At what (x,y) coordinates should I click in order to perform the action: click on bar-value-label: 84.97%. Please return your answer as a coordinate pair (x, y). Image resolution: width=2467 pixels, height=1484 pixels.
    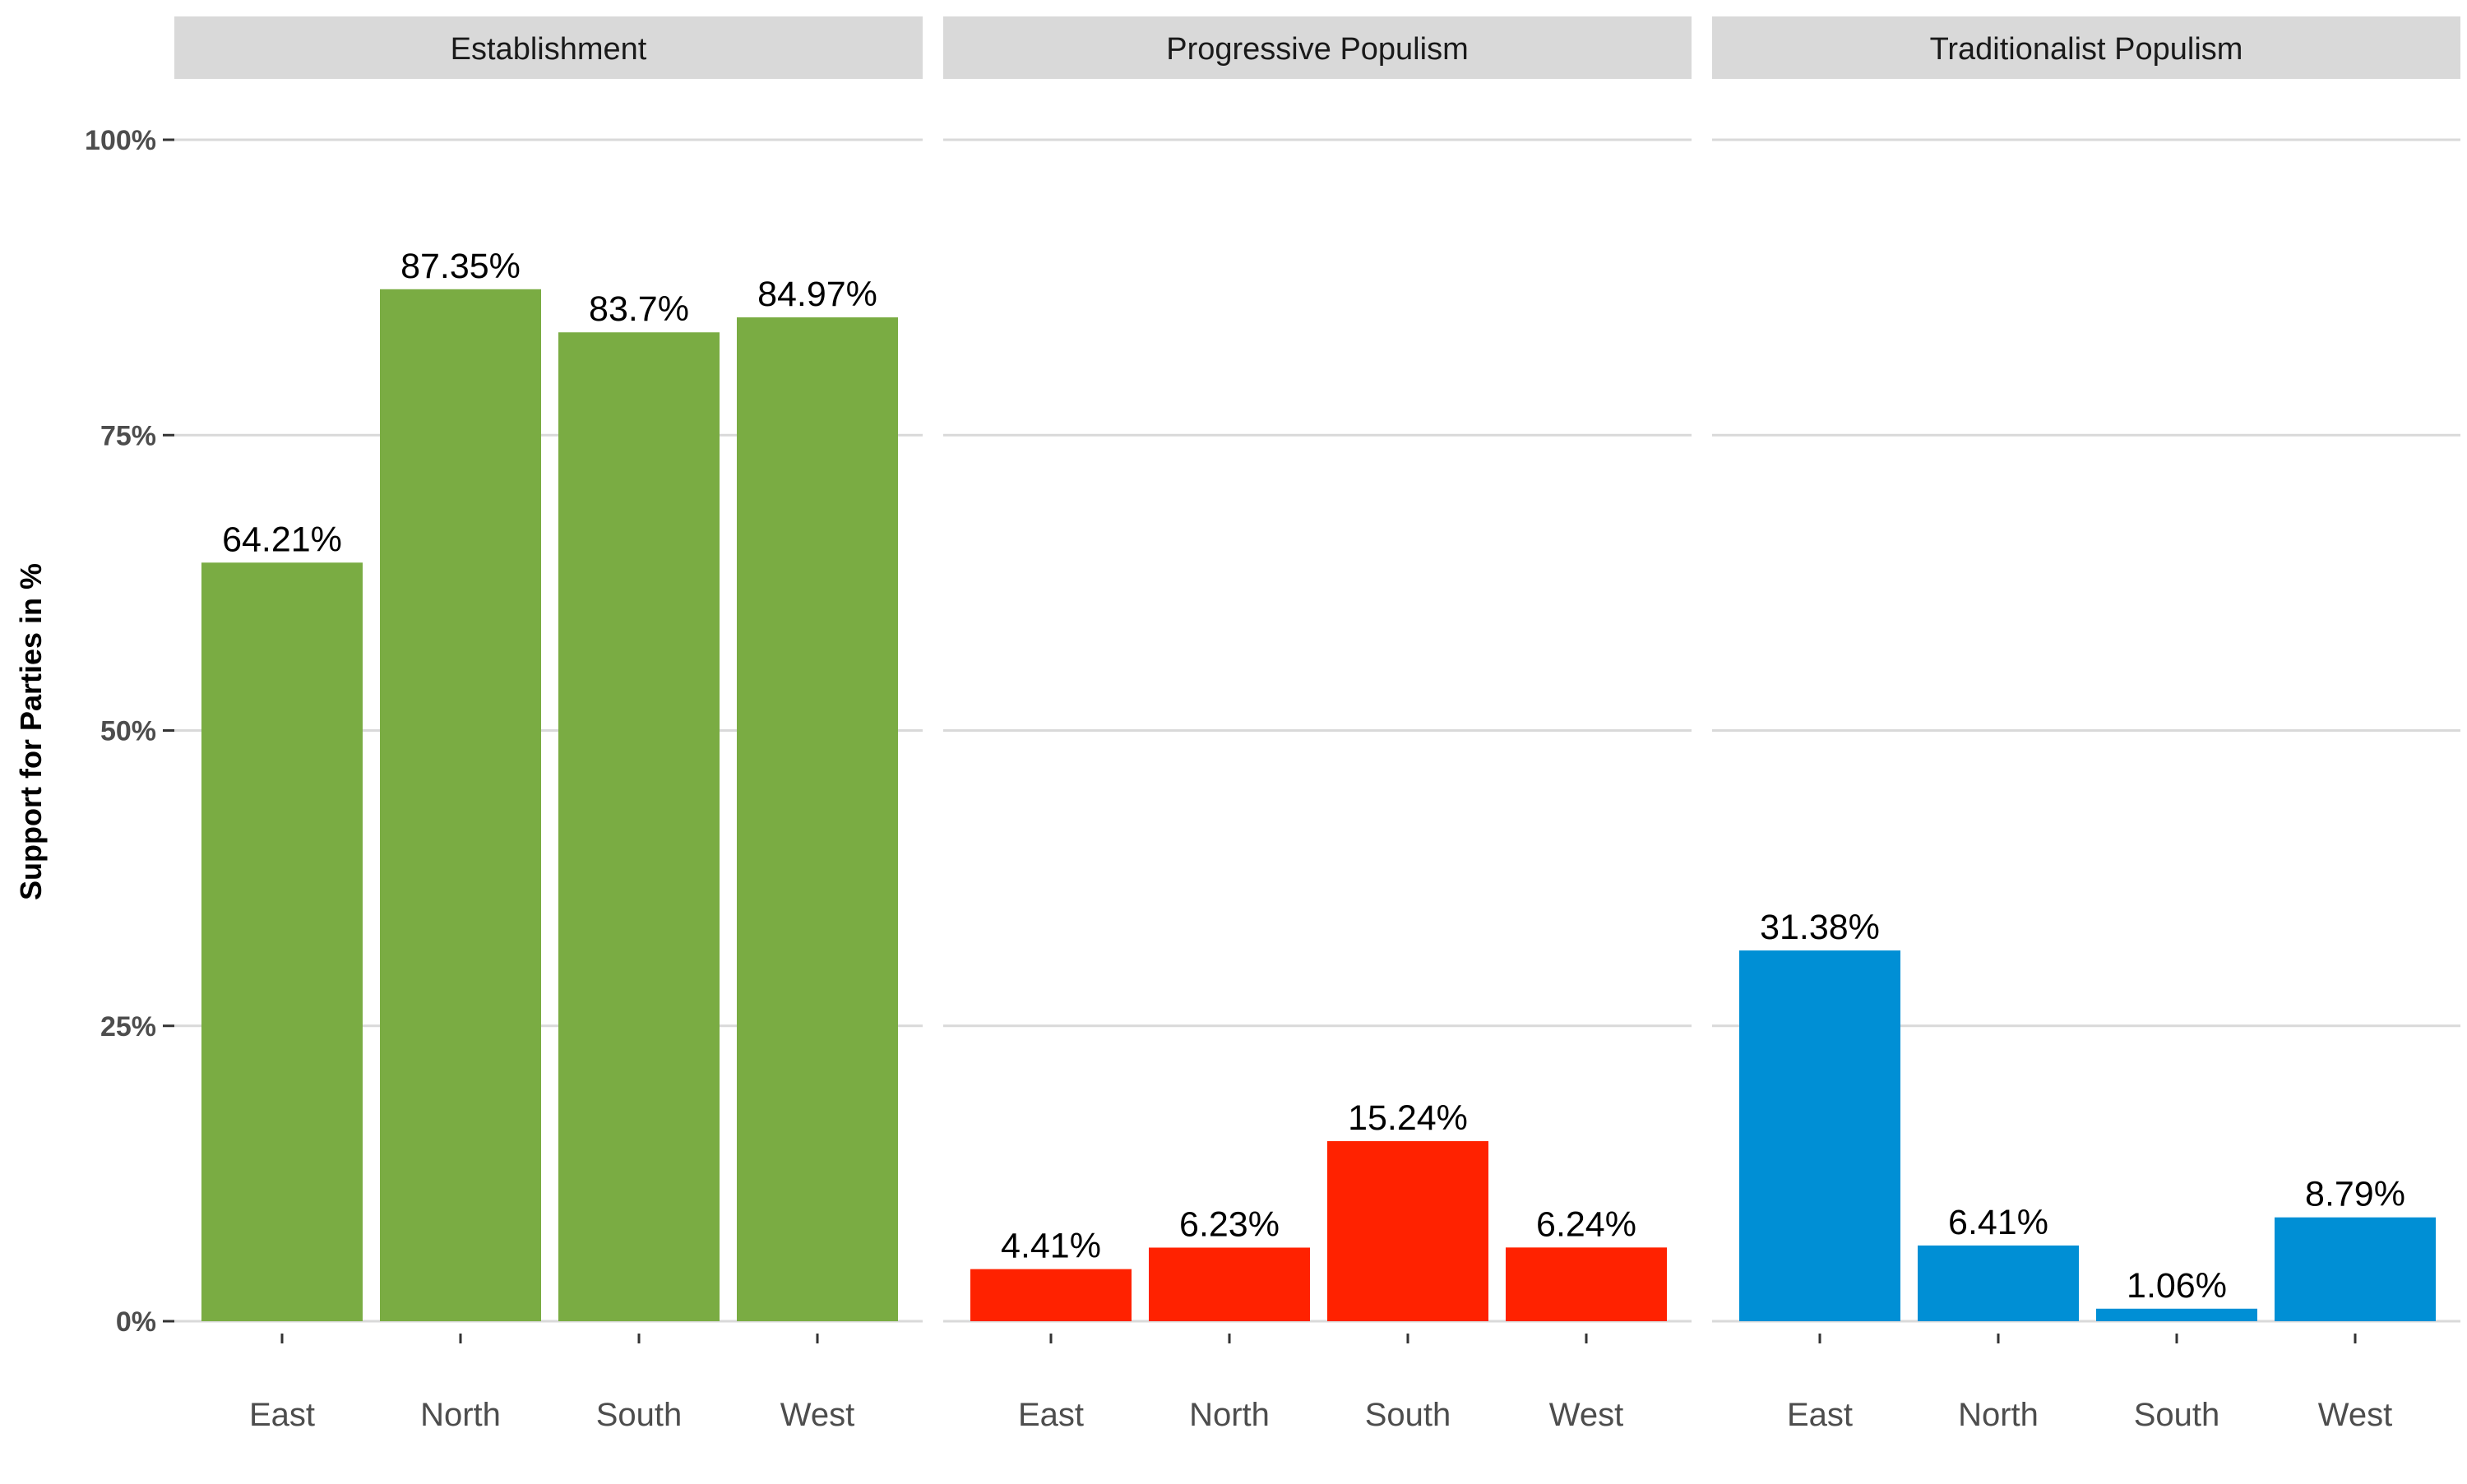
    Looking at the image, I should click on (817, 294).